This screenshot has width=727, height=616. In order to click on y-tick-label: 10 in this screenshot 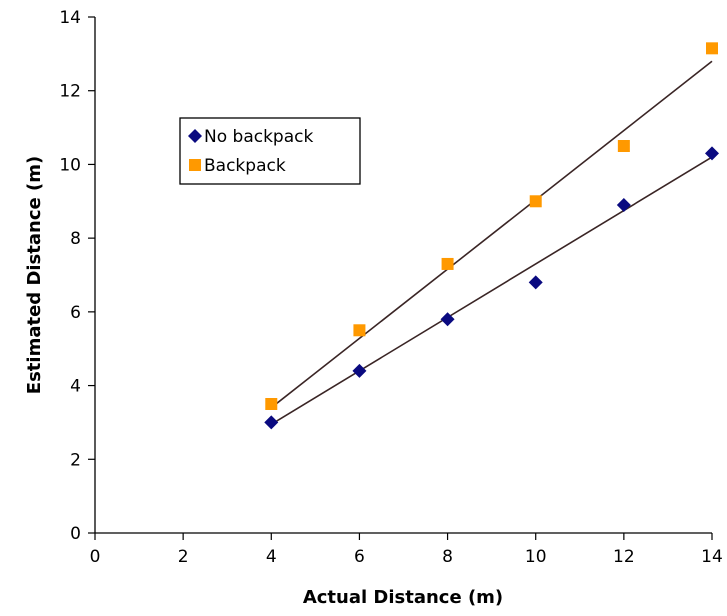, I will do `click(70, 165)`.